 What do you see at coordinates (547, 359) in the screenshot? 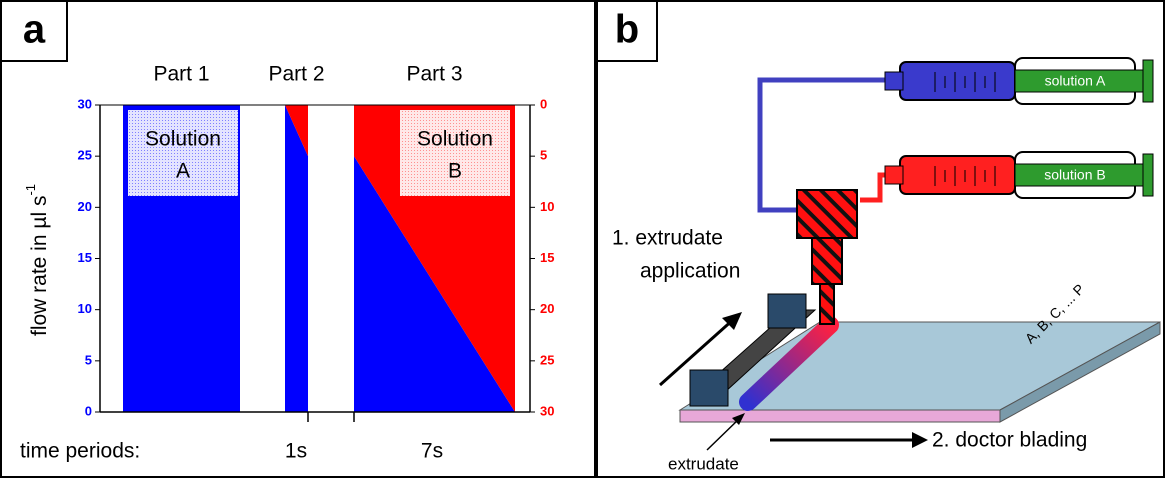
I see `y2-tick-label: 25` at bounding box center [547, 359].